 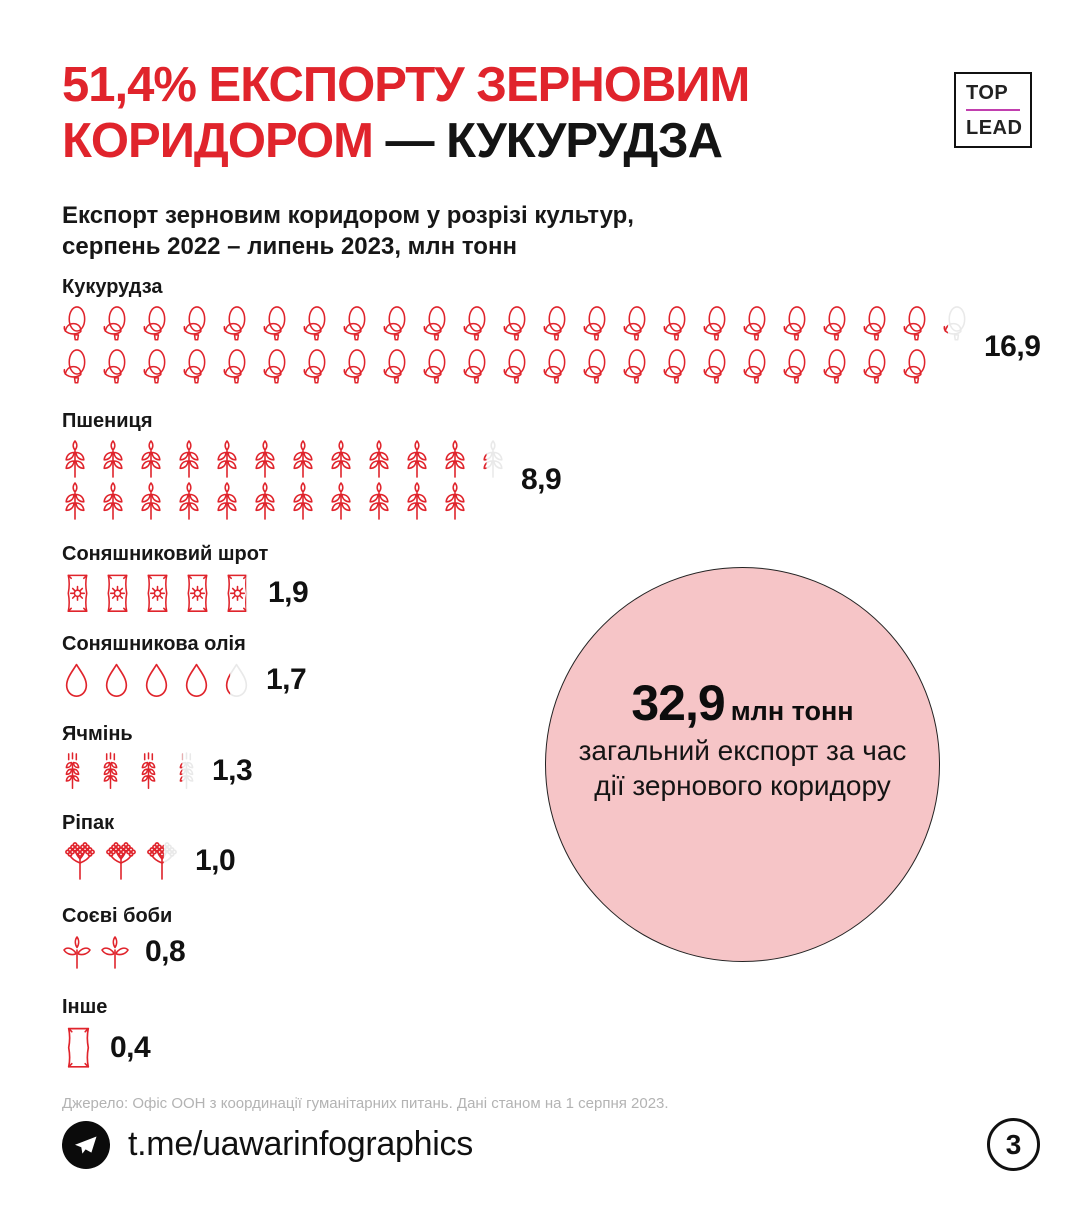 I want to click on logo-divider, so click(x=993, y=110).